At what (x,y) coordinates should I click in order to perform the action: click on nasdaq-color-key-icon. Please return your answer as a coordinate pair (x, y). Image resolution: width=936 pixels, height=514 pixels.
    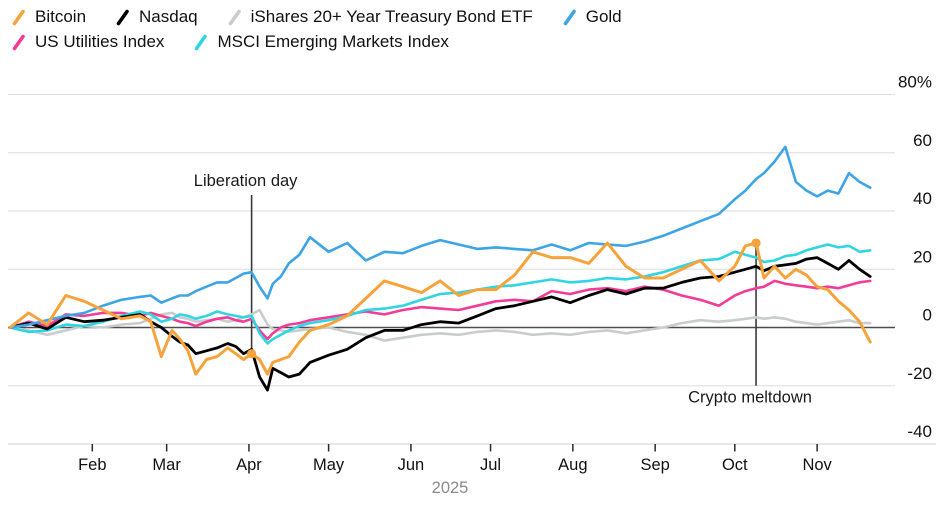
    Looking at the image, I should click on (122, 17).